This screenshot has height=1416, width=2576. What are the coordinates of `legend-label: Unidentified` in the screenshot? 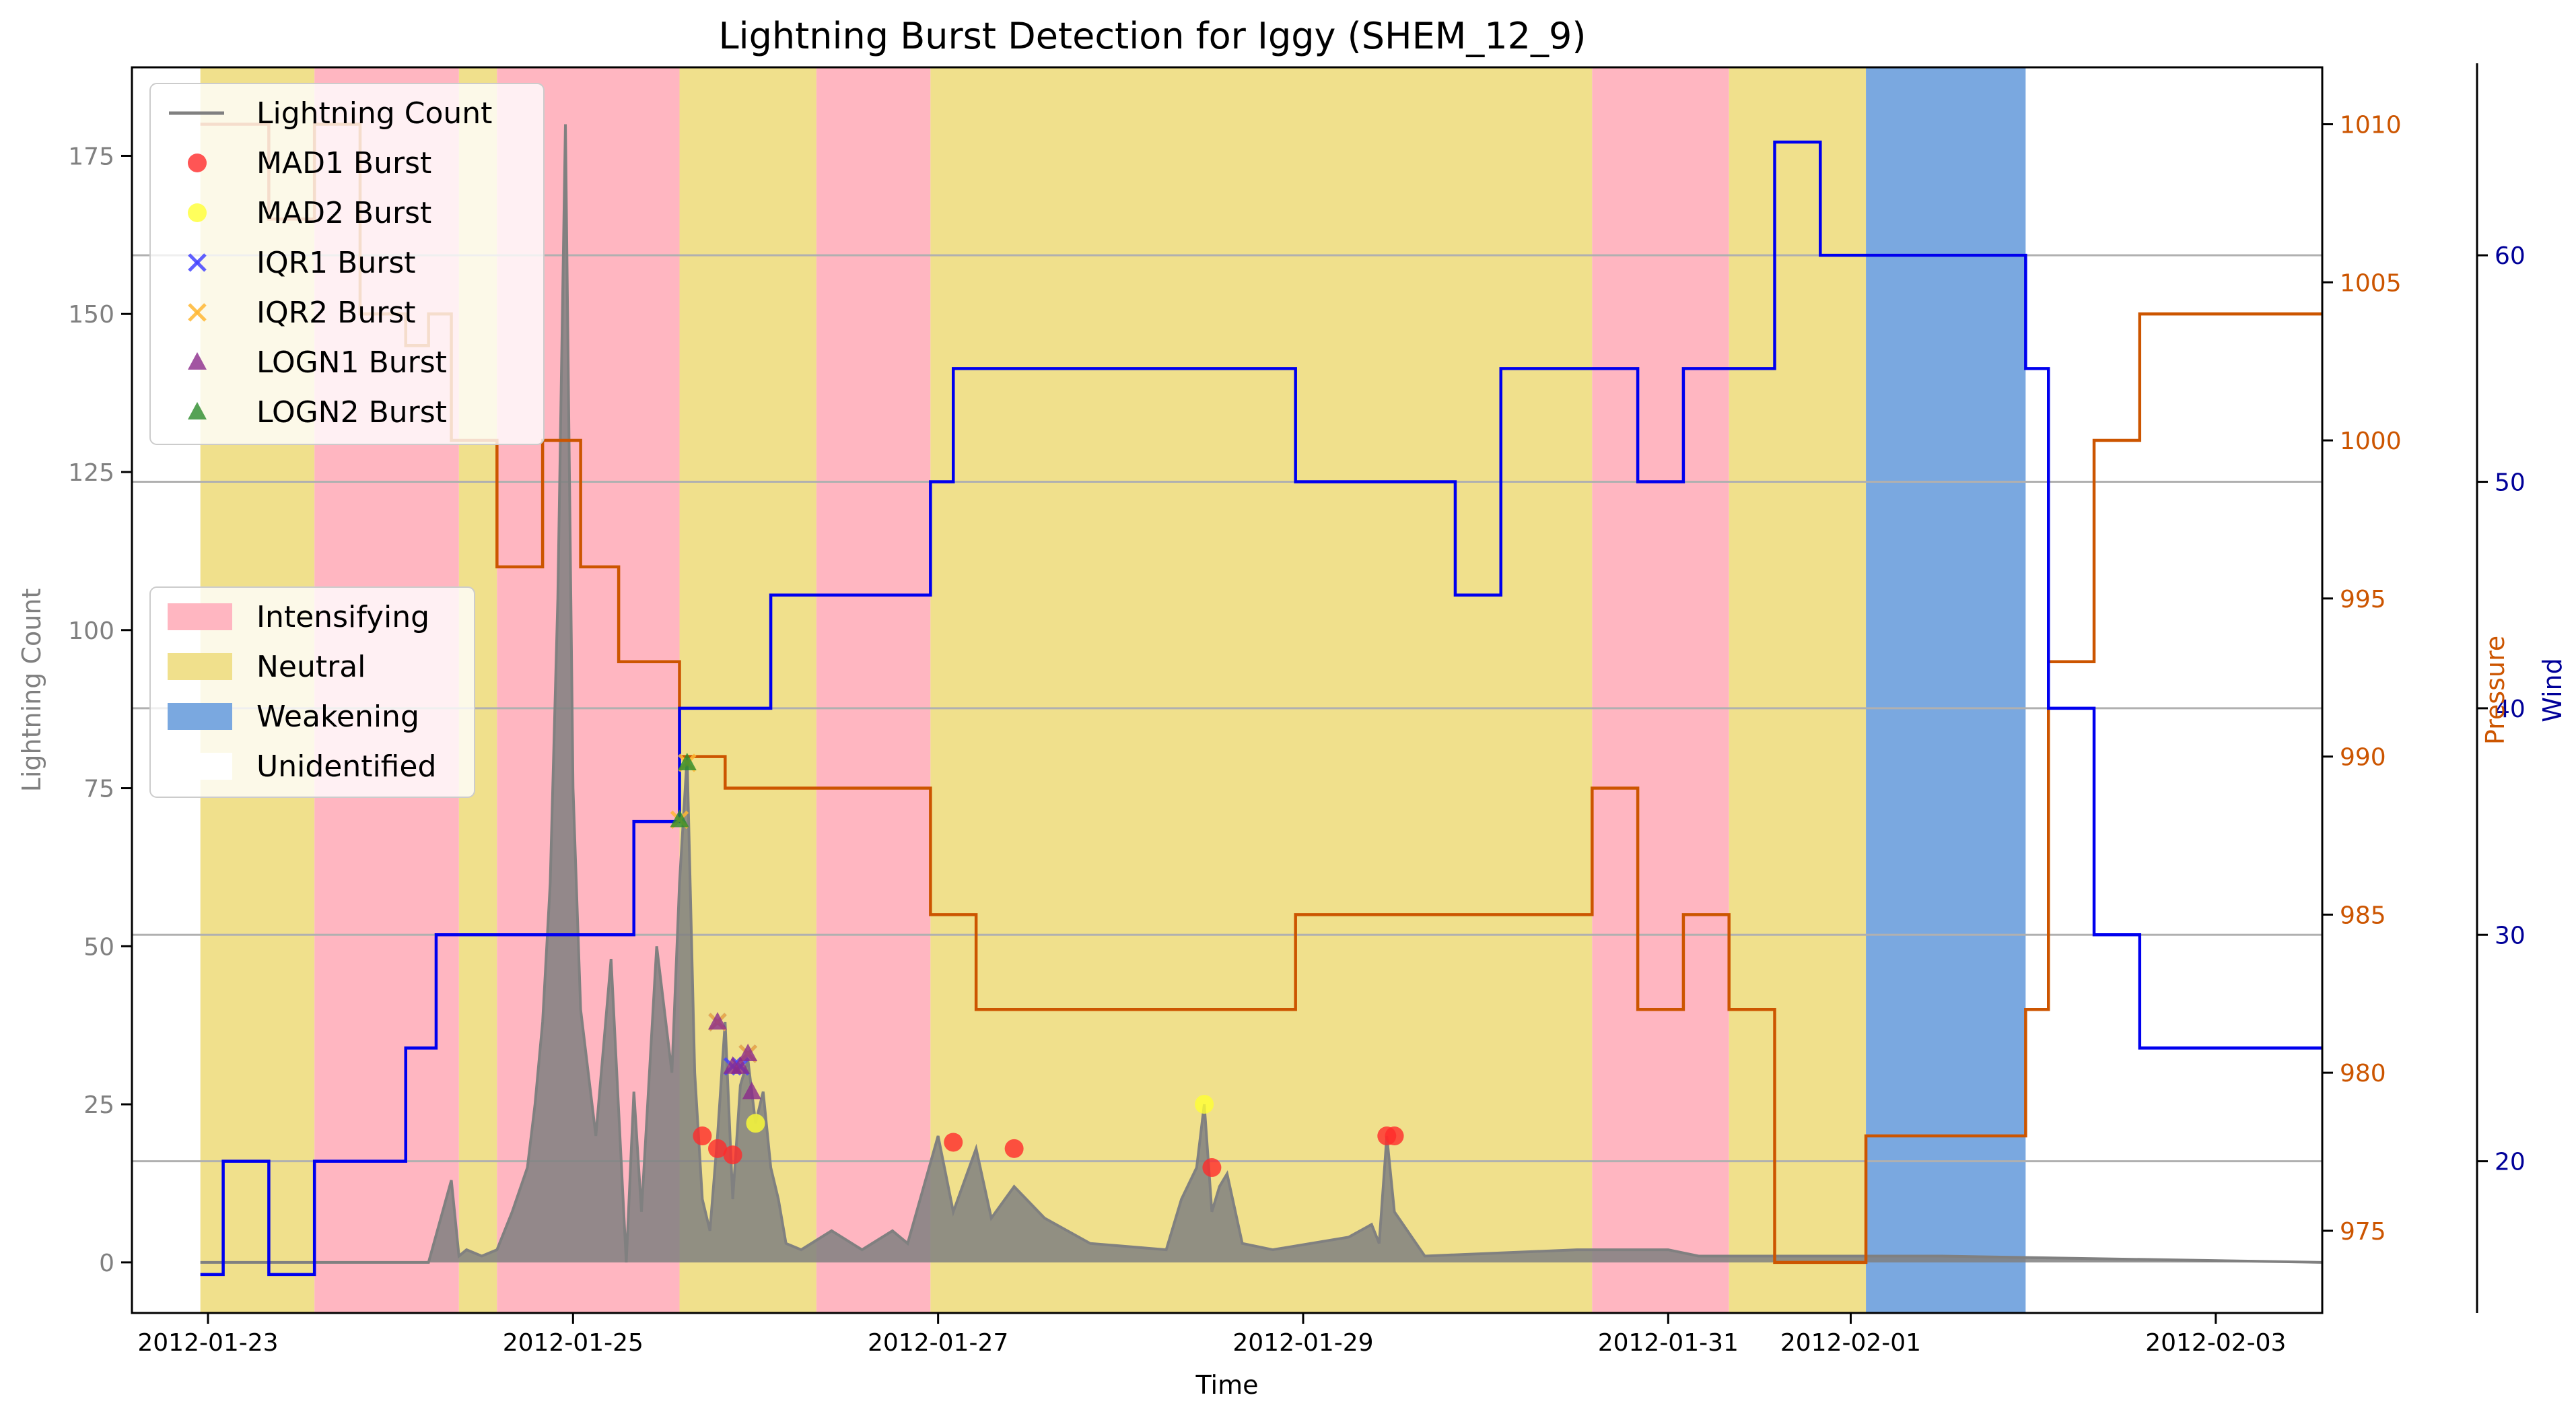 It's located at (346, 766).